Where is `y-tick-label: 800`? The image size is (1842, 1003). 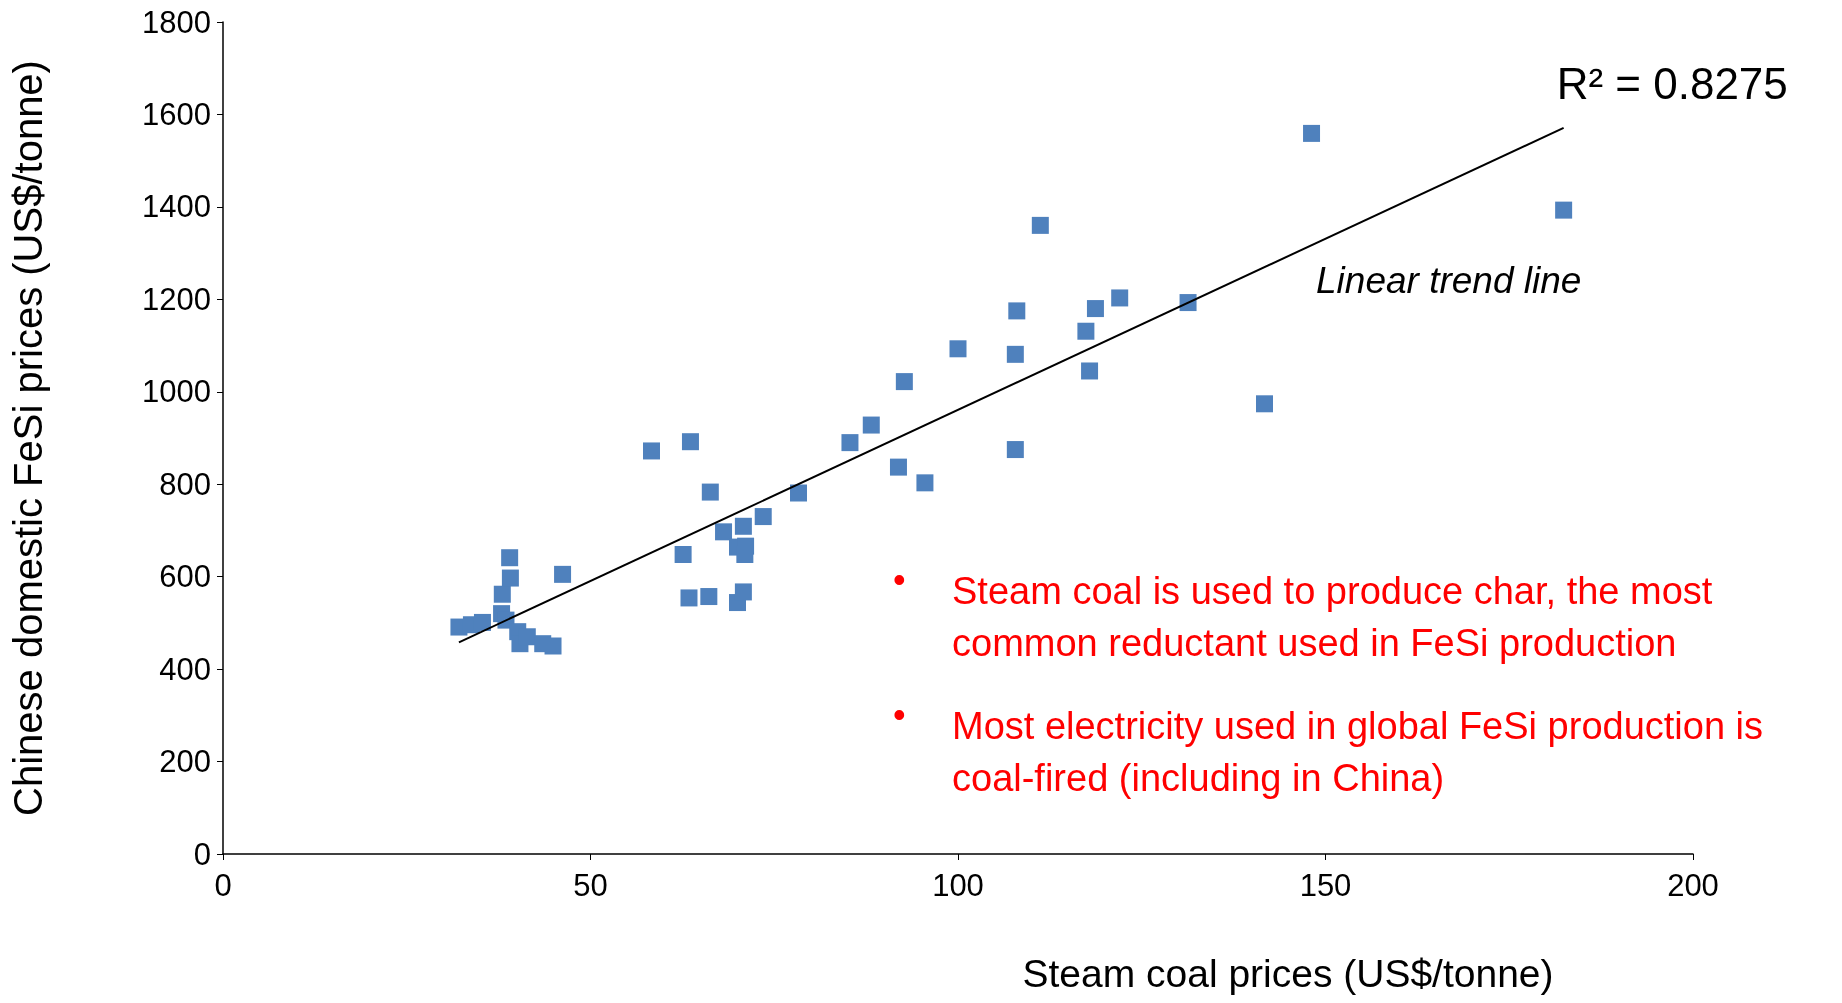 y-tick-label: 800 is located at coordinates (185, 484).